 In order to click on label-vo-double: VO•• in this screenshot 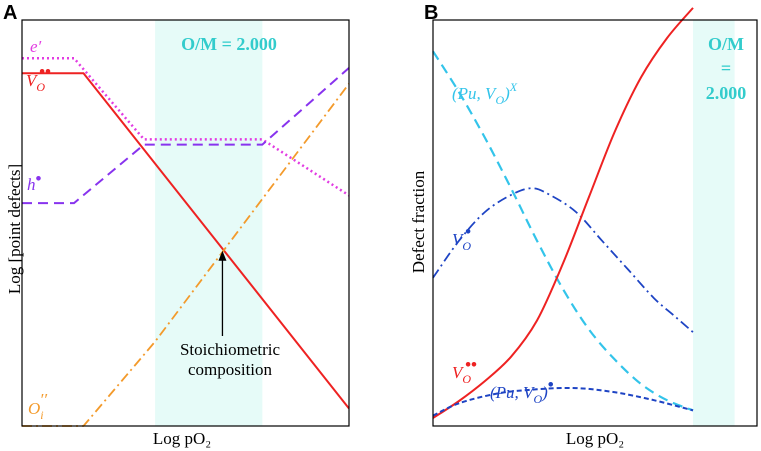, I will do `click(464, 370)`.